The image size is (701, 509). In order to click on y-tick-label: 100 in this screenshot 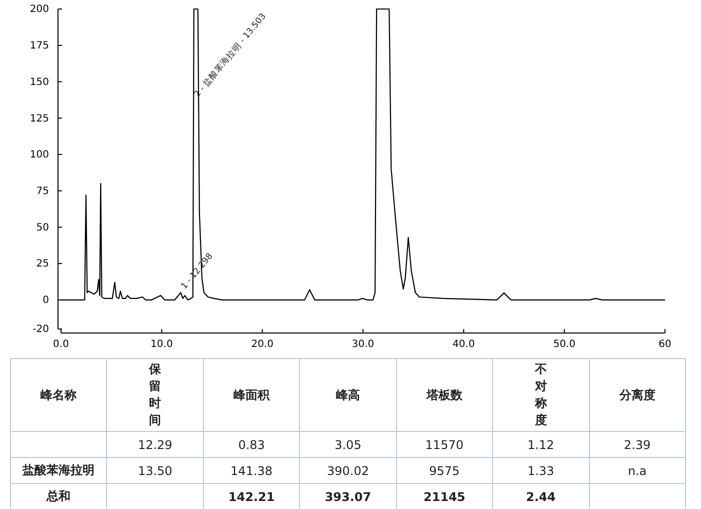, I will do `click(39, 155)`.